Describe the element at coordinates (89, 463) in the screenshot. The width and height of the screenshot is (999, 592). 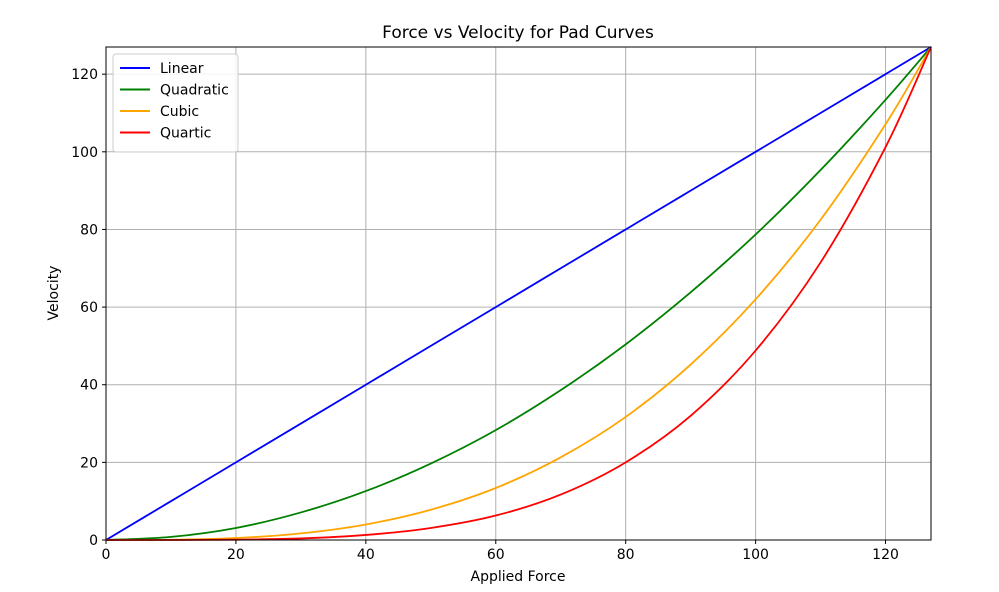
I see `y-tick-label-20: 20` at that location.